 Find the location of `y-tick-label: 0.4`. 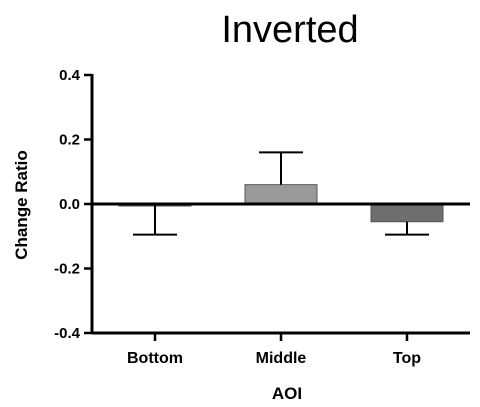

y-tick-label: 0.4 is located at coordinates (70, 75).